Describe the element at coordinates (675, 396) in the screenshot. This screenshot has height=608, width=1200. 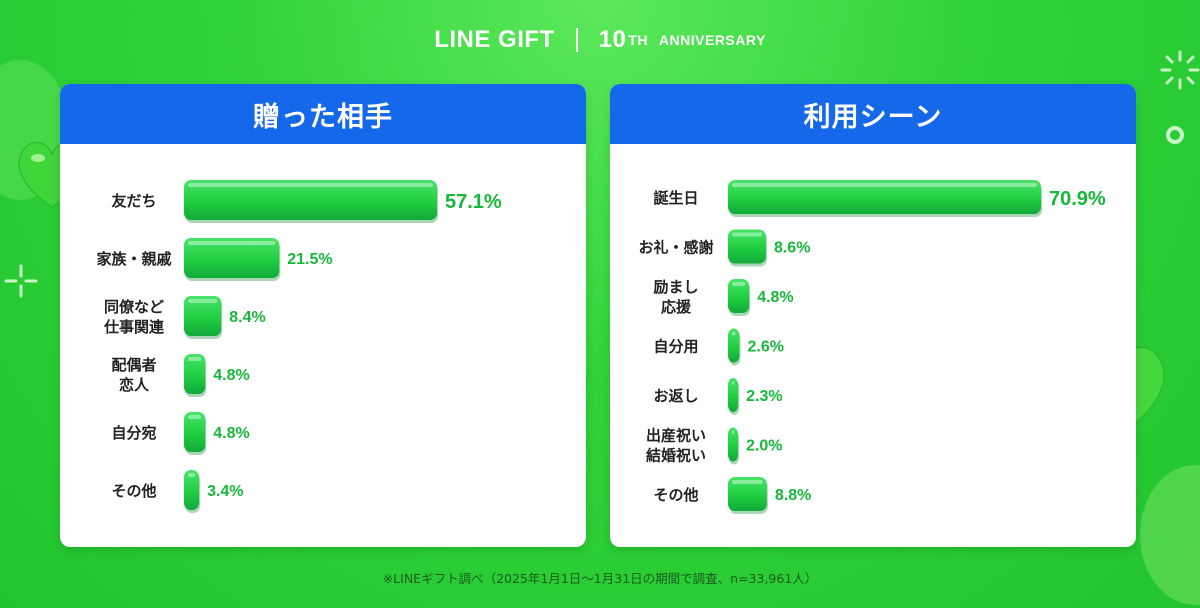
I see `scene-category-label: お返し` at that location.